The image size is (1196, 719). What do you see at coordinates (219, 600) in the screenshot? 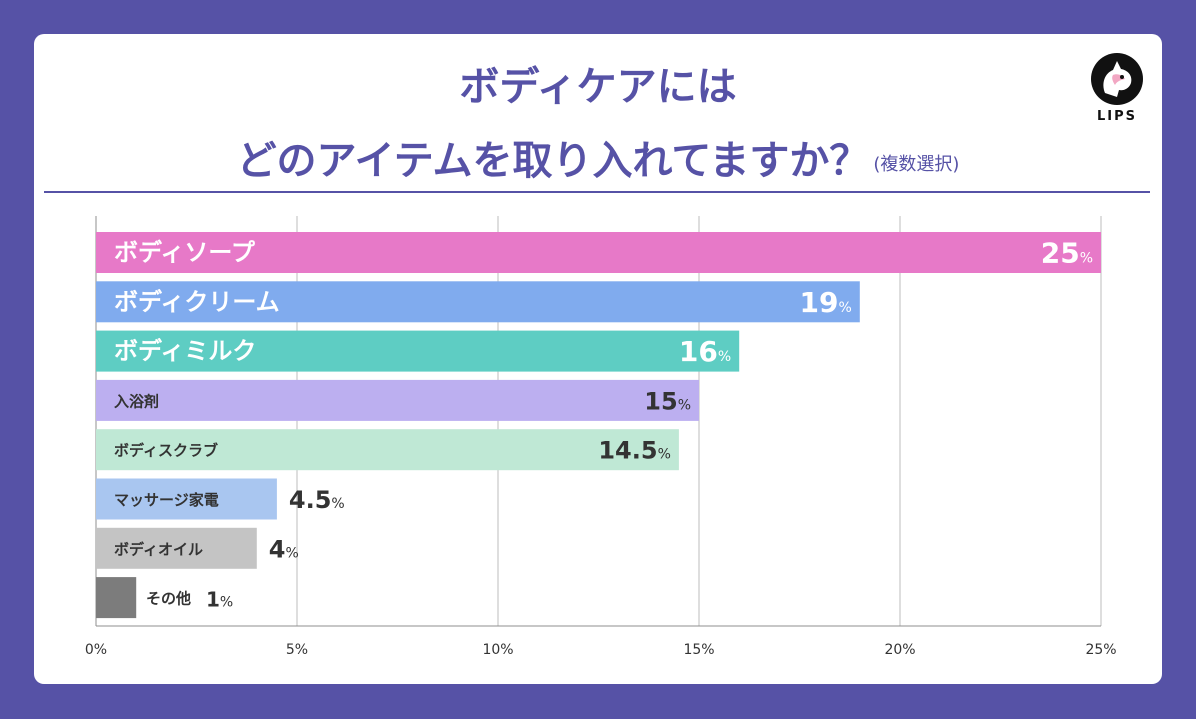
I see `value-label: 1%` at bounding box center [219, 600].